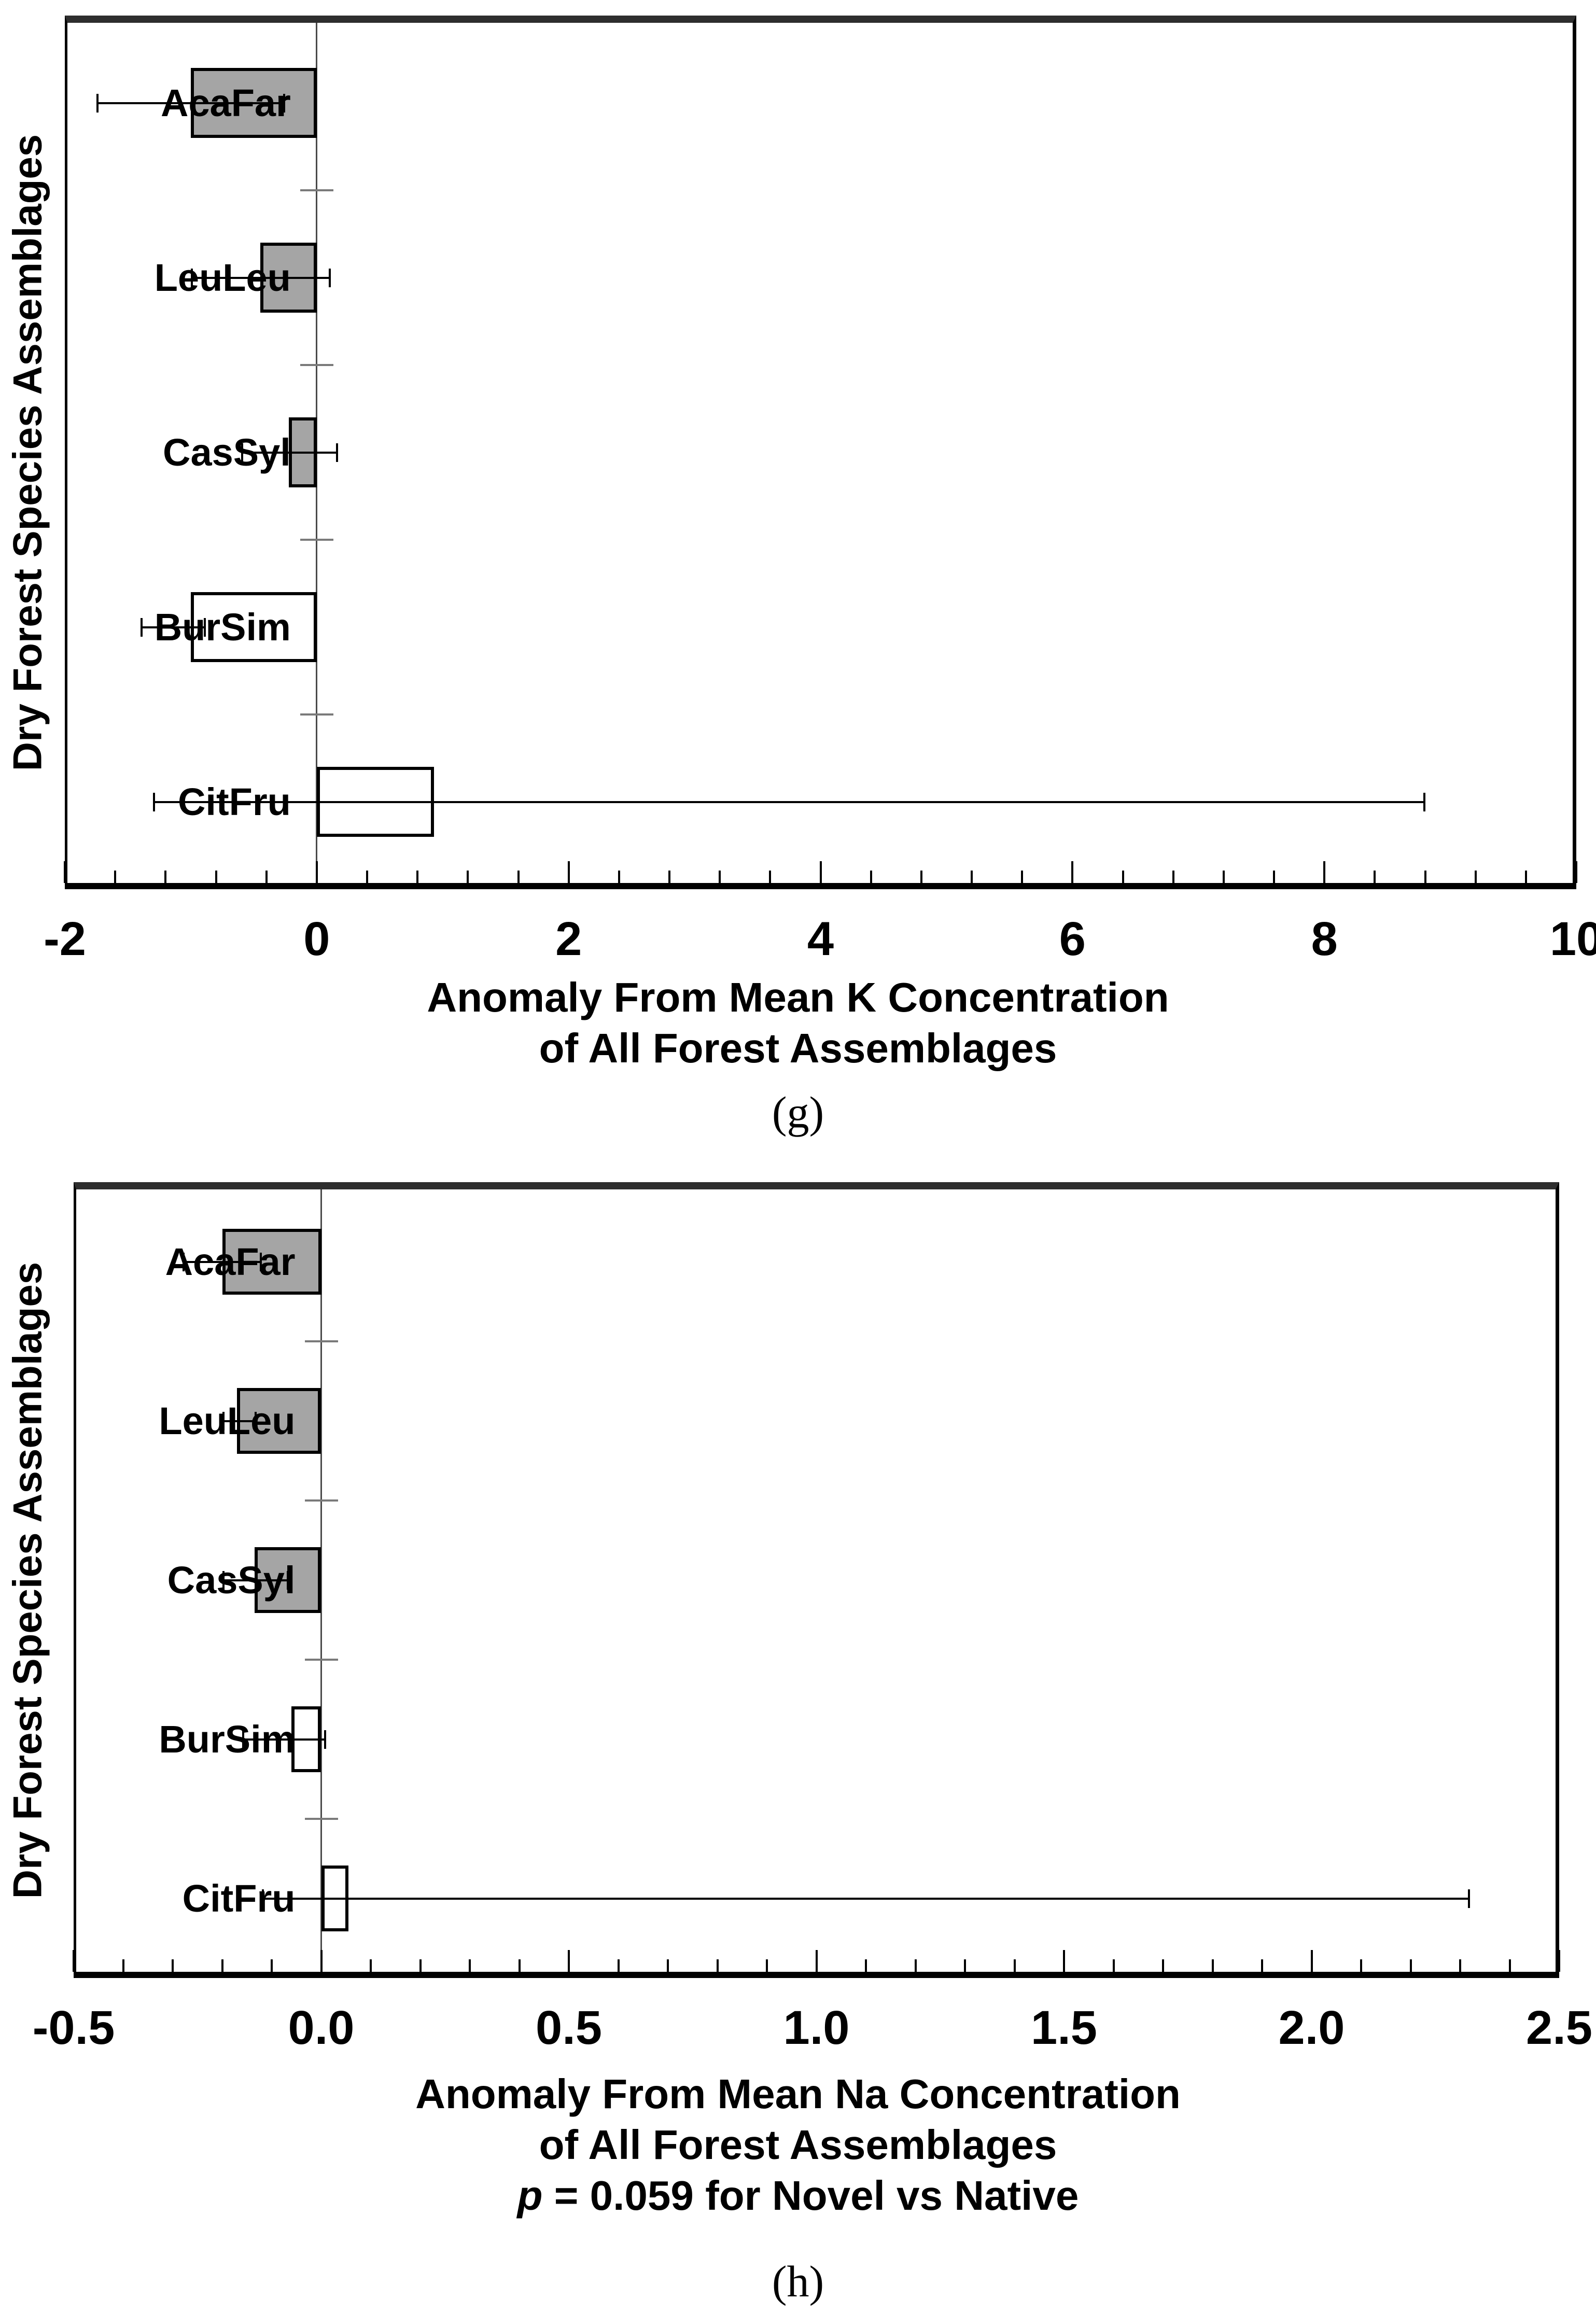  Describe the element at coordinates (65, 939) in the screenshot. I see `x-tick-label: -2` at that location.